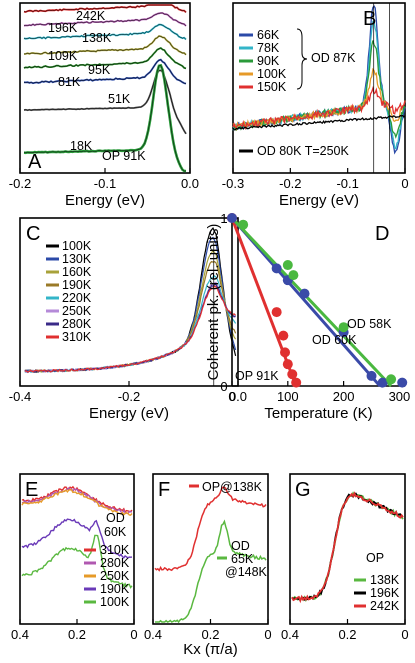 The image size is (415, 663). What do you see at coordinates (268, 48) in the screenshot?
I see `legend-label-78K: 78K` at bounding box center [268, 48].